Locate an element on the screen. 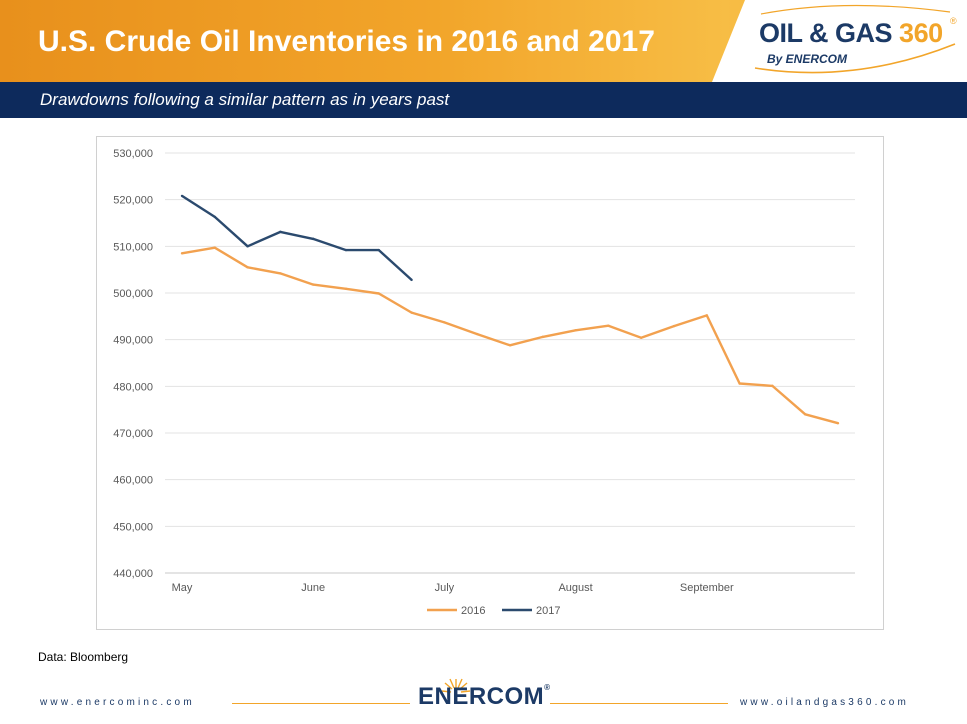 The width and height of the screenshot is (967, 724). y-tick-label: 450,000 is located at coordinates (133, 527).